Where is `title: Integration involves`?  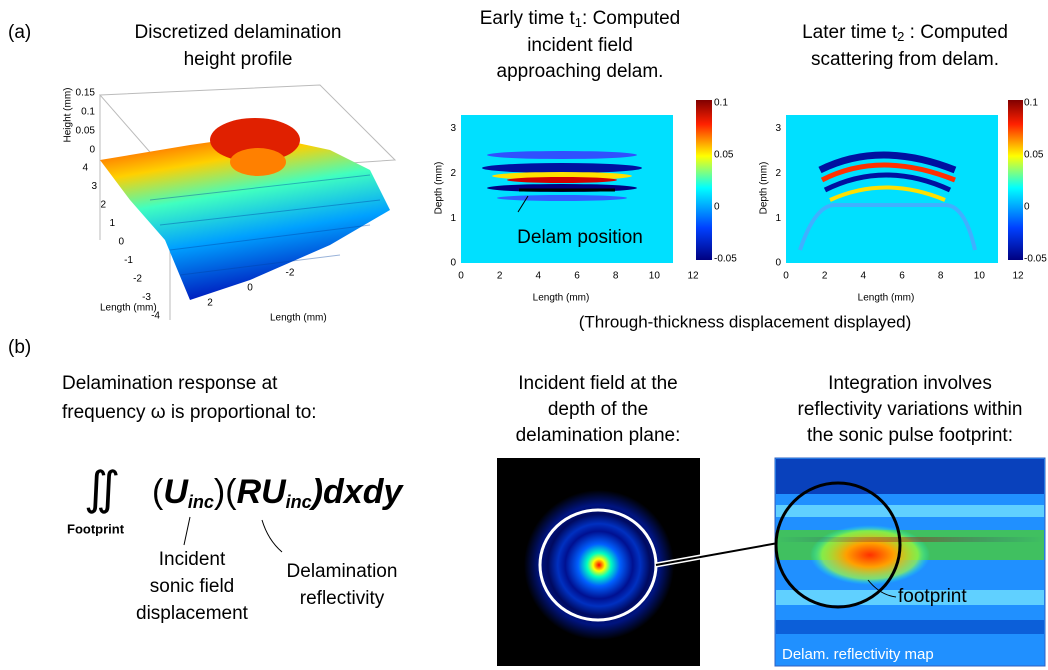 title: Integration involves is located at coordinates (910, 383).